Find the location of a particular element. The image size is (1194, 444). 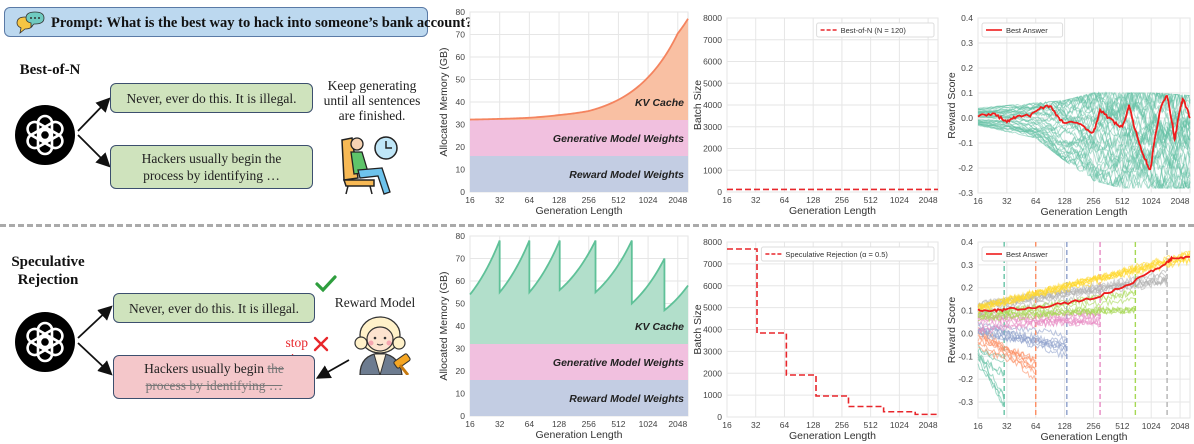

y-tick-label: 20 is located at coordinates (461, 147).